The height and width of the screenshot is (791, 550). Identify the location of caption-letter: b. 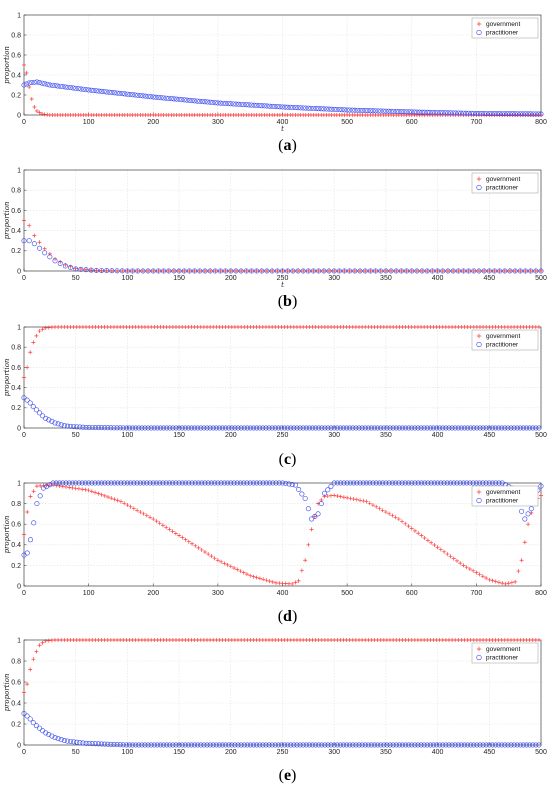
(287, 301).